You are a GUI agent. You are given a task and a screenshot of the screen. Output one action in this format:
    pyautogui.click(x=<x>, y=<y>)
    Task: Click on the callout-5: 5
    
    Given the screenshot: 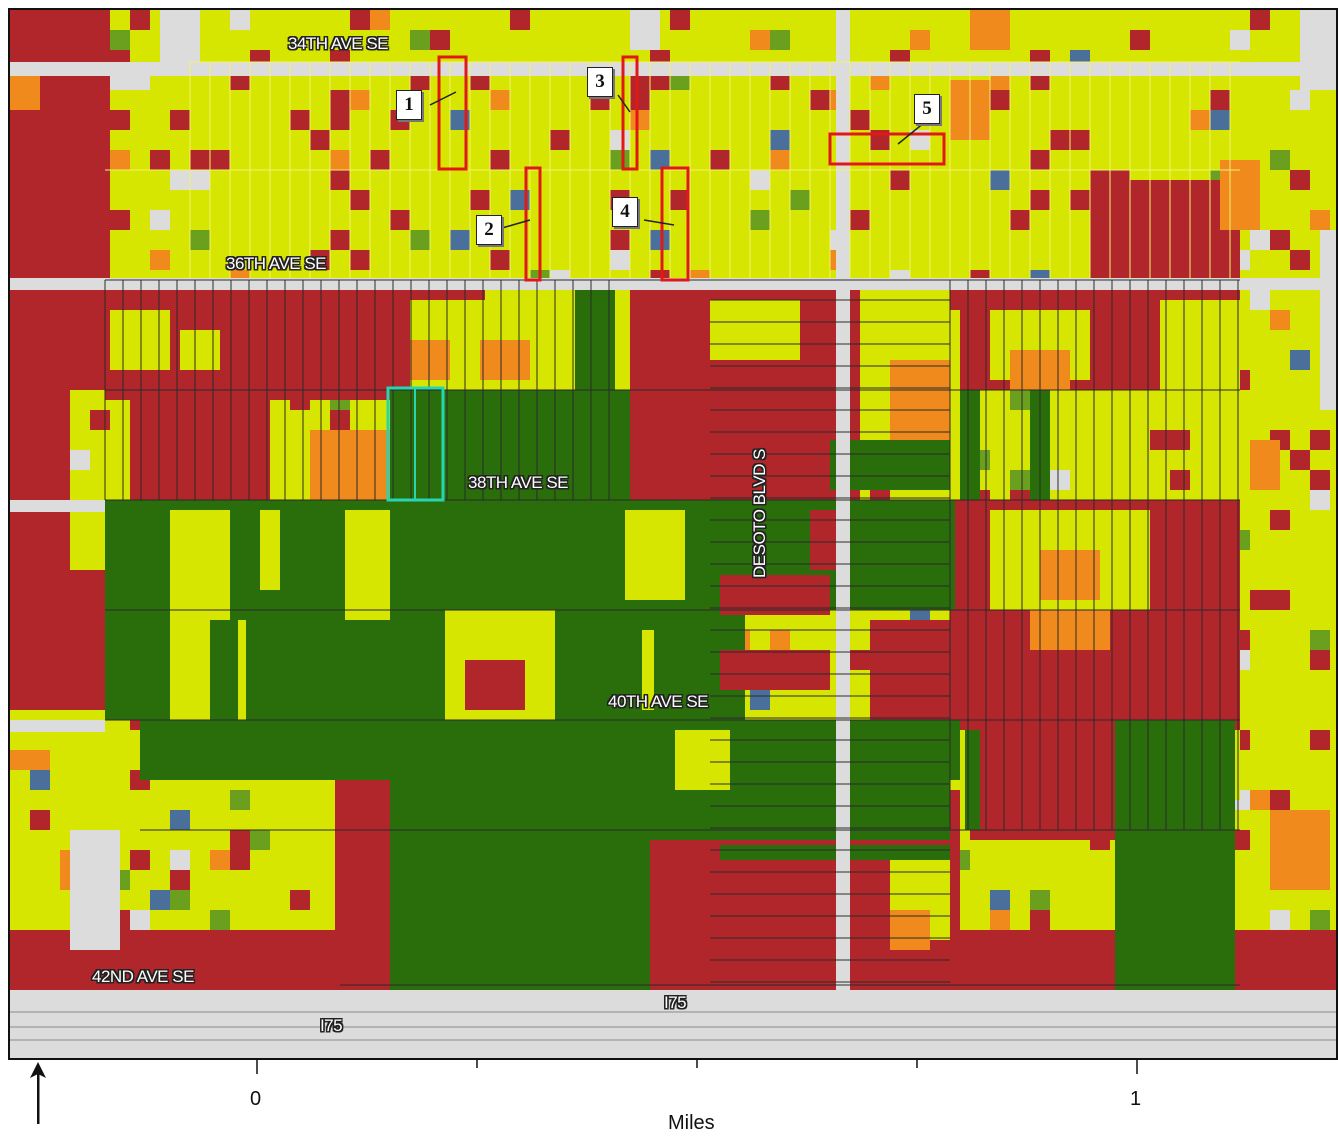 What is the action you would take?
    pyautogui.click(x=927, y=109)
    